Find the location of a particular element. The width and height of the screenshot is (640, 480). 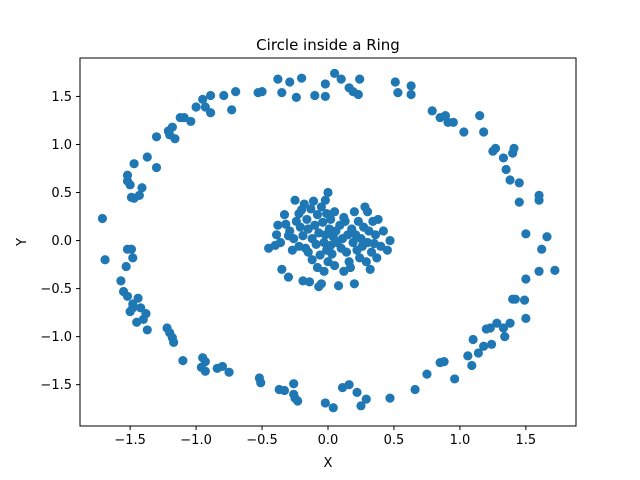

x-tick-label: −1.0 is located at coordinates (196, 440).